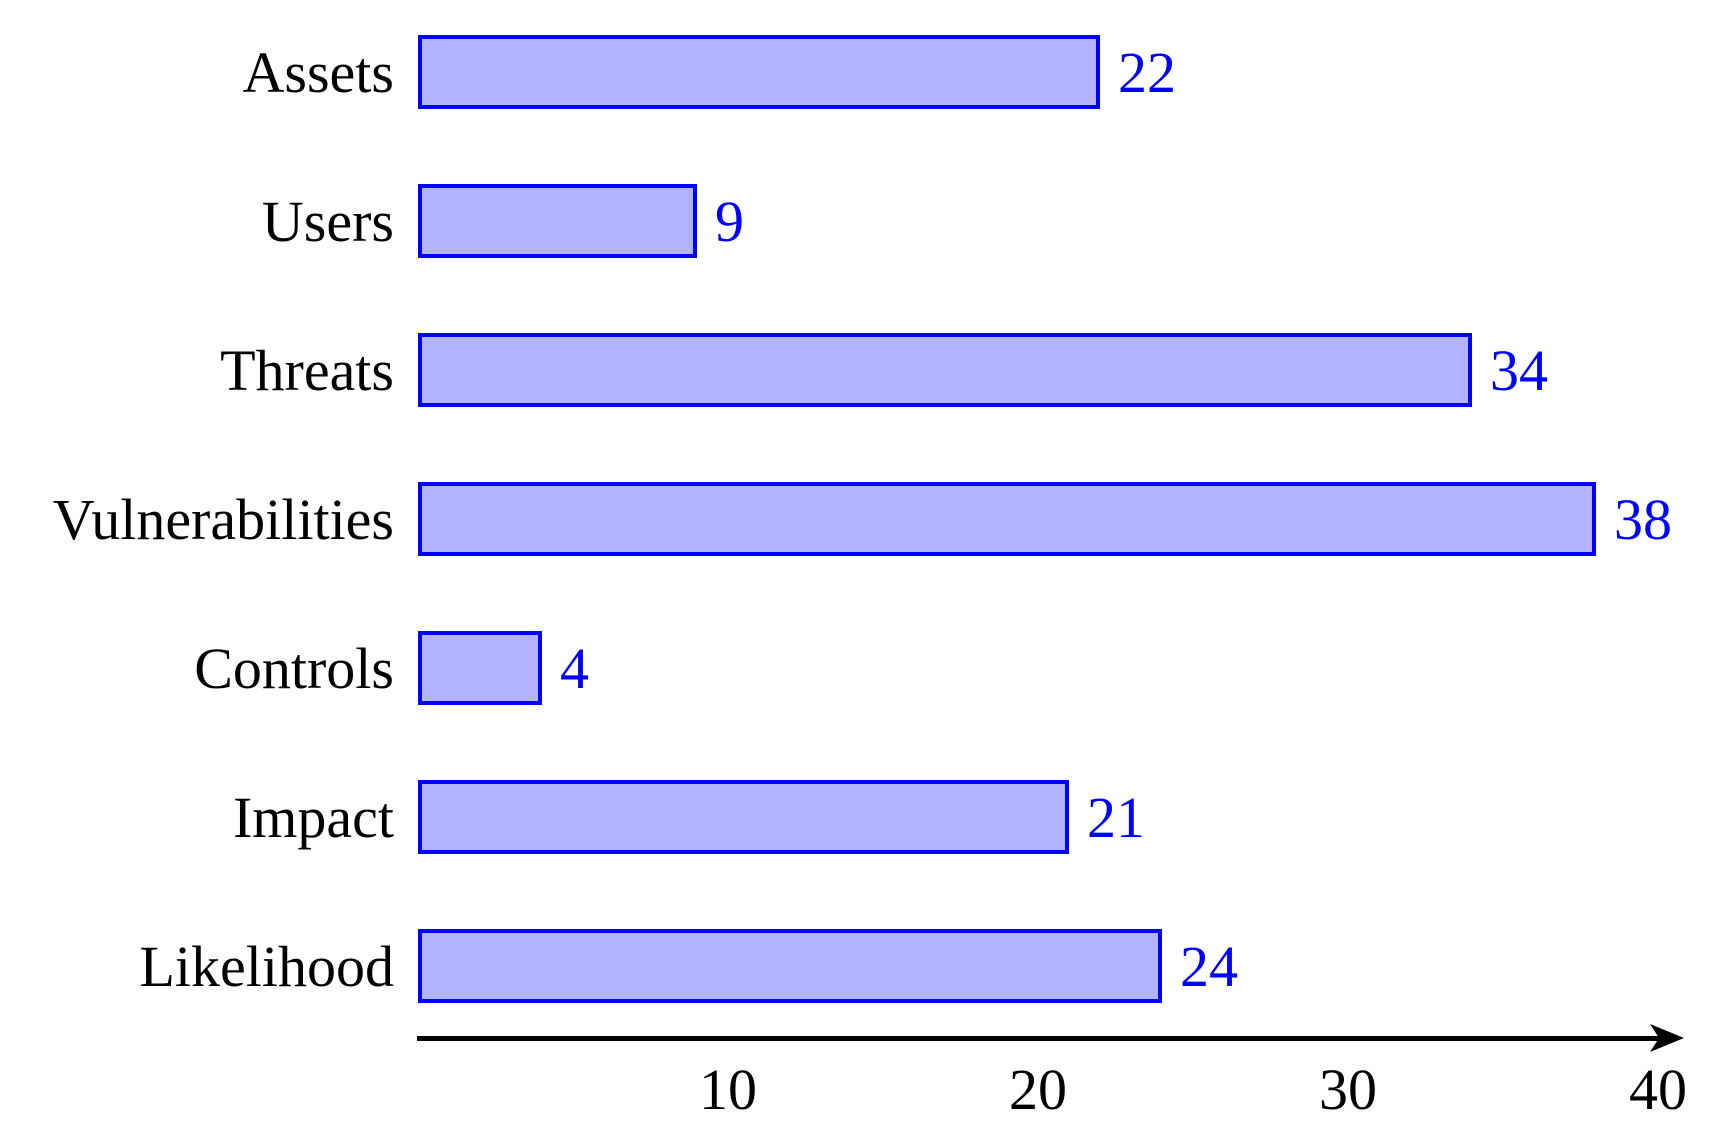 The height and width of the screenshot is (1131, 1713). What do you see at coordinates (313, 817) in the screenshot?
I see `category-label: Impact` at bounding box center [313, 817].